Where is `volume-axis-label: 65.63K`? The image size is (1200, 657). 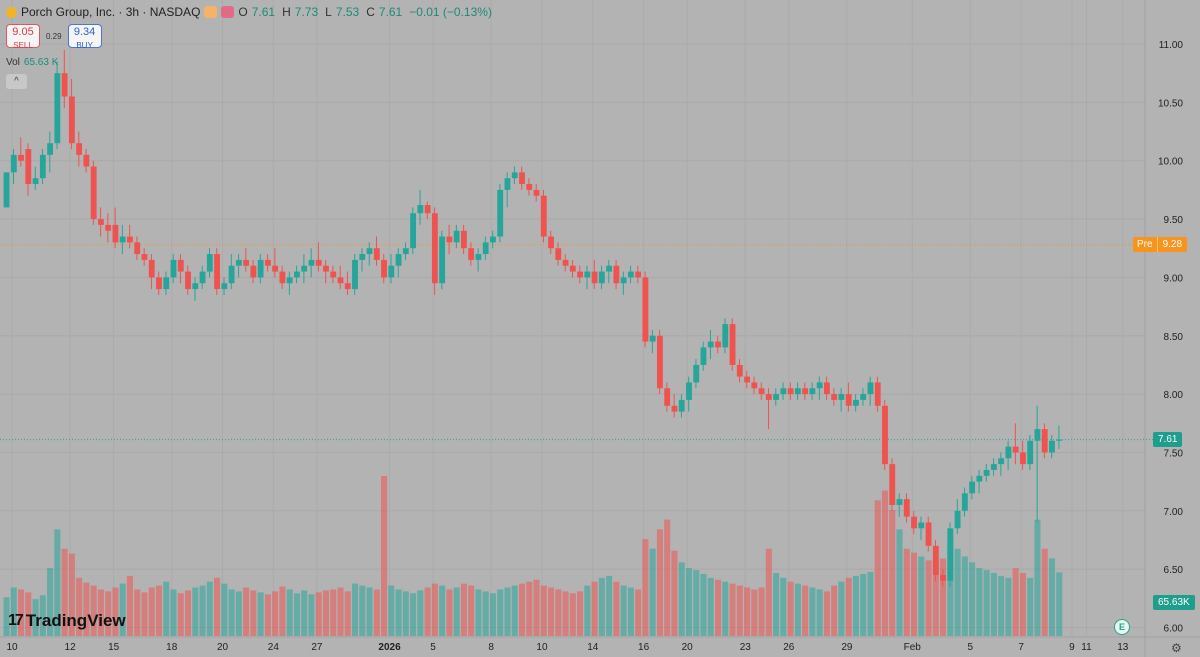 volume-axis-label: 65.63K is located at coordinates (1174, 602).